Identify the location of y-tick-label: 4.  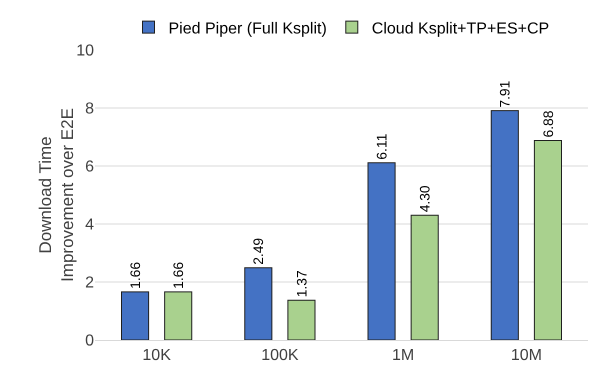
(89, 225).